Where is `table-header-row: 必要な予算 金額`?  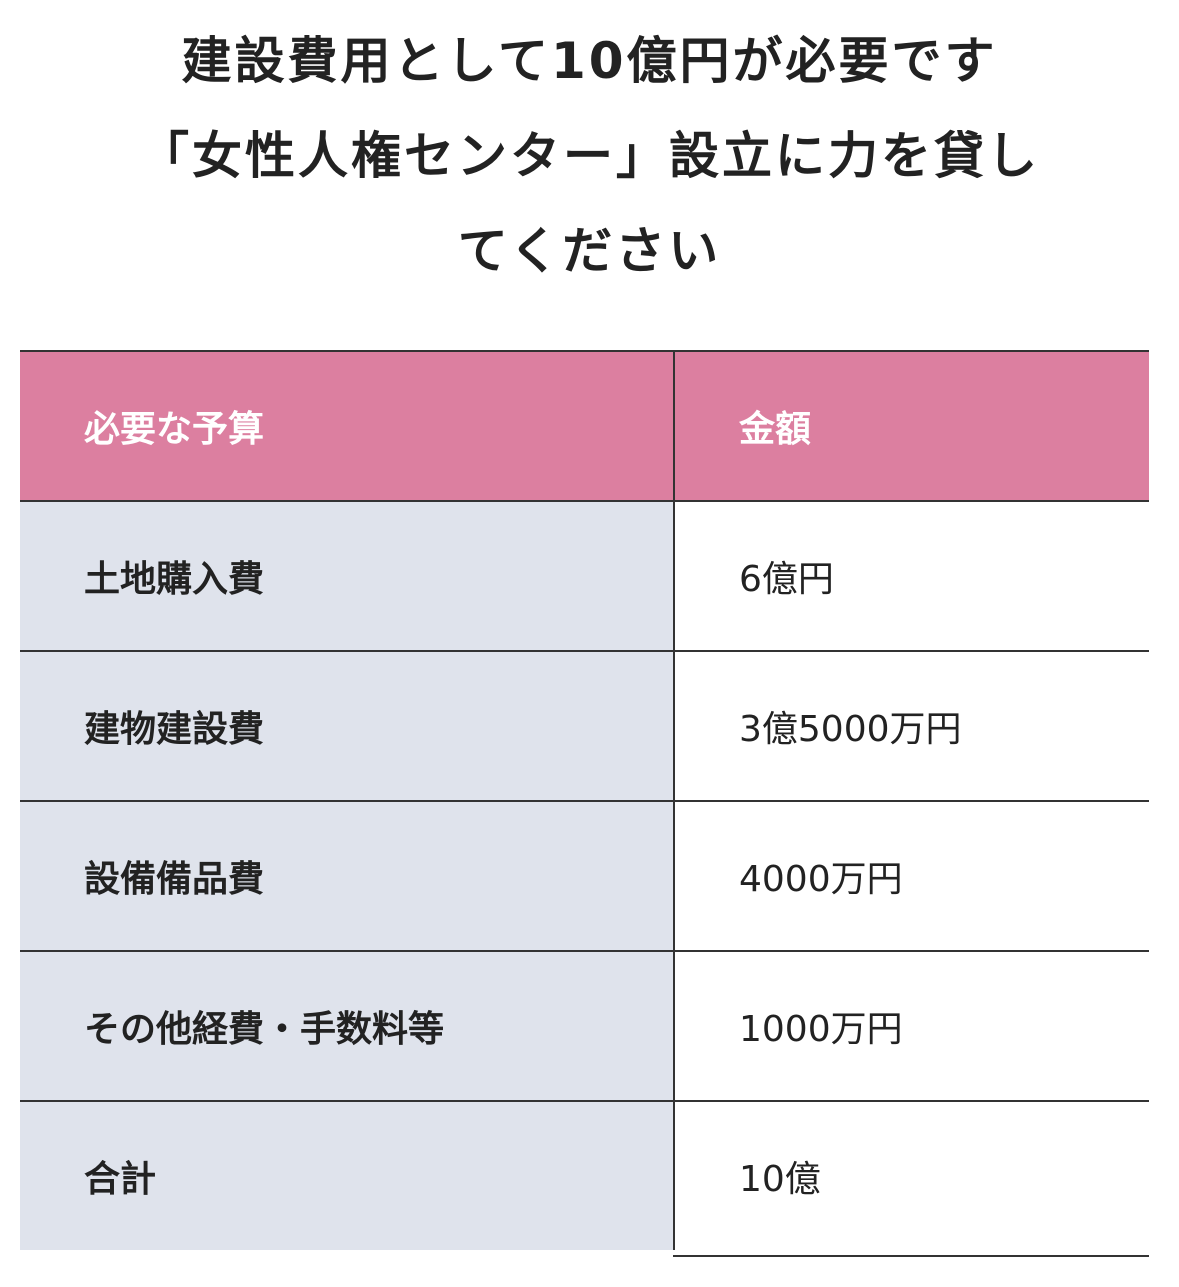
table-header-row: 必要な予算 金額 is located at coordinates (584, 425).